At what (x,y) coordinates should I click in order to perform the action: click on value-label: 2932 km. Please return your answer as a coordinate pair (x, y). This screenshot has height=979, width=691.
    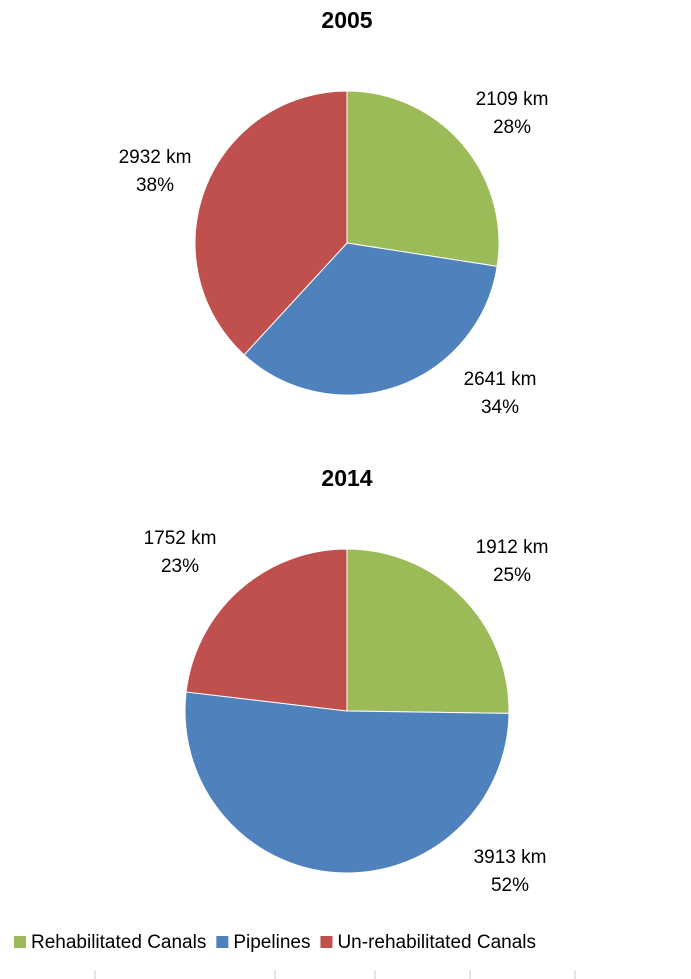
    Looking at the image, I should click on (155, 157).